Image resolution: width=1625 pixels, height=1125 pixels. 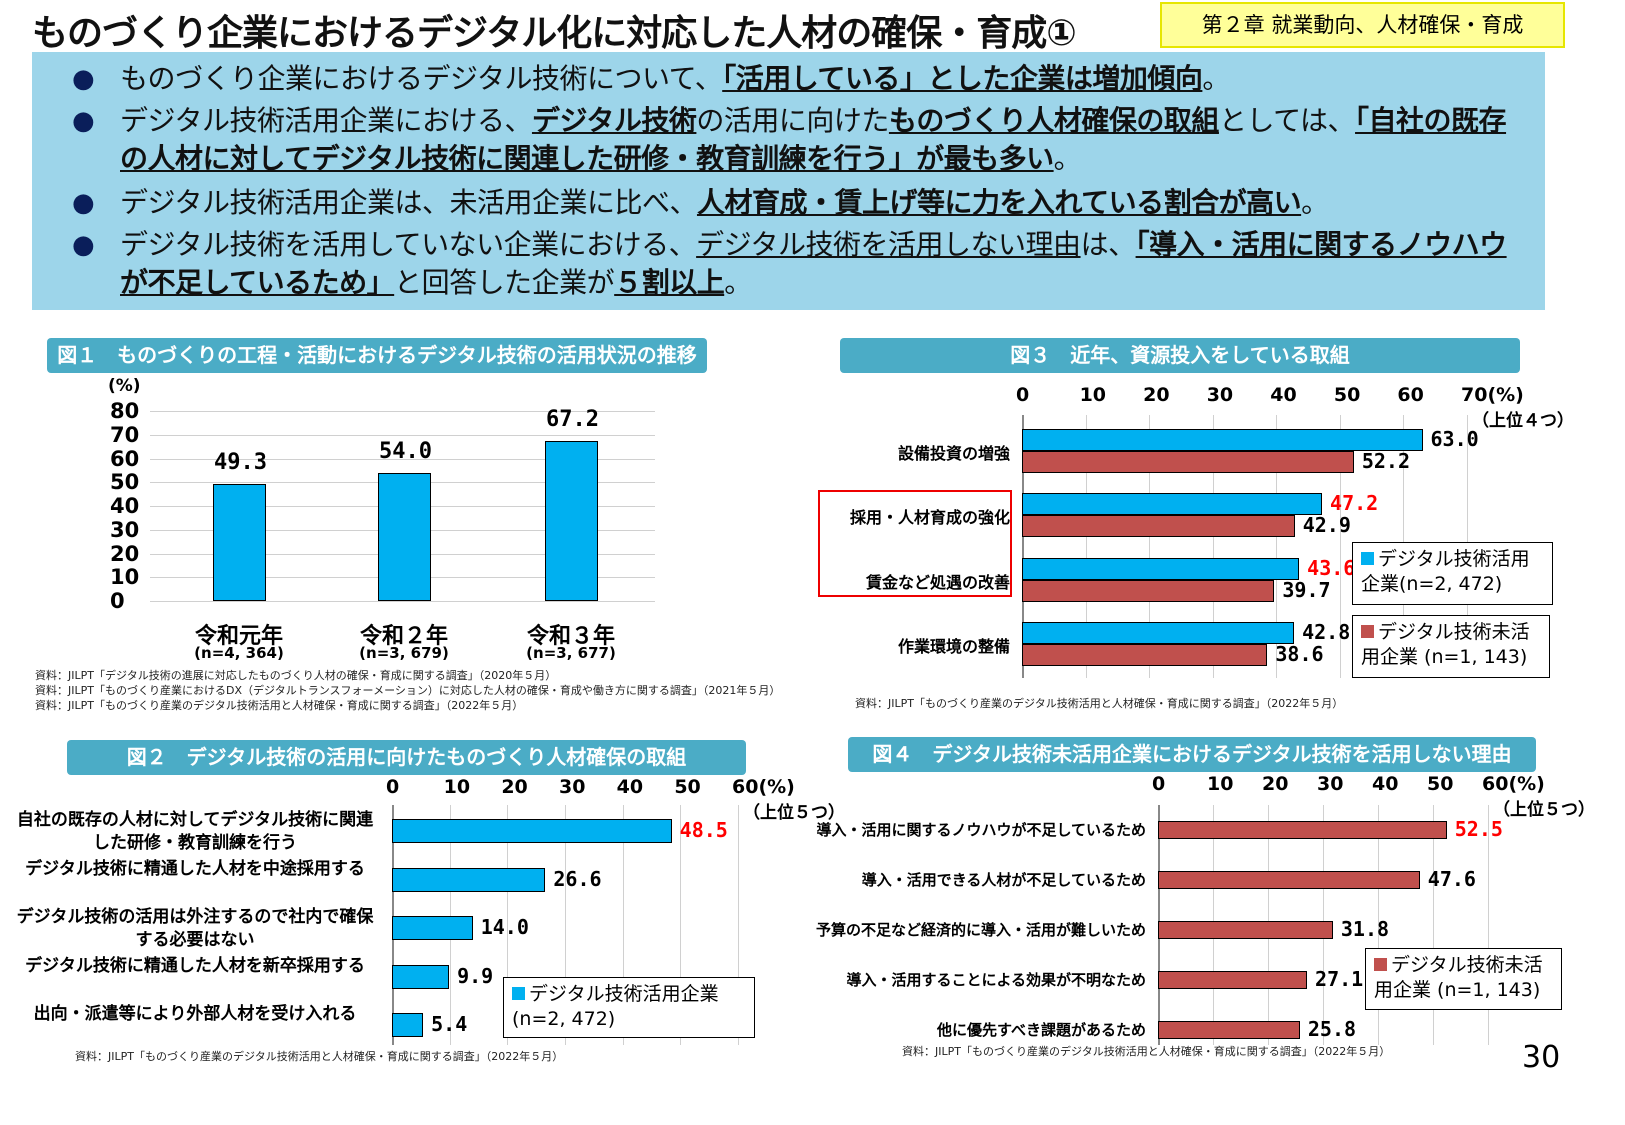 What do you see at coordinates (406, 757) in the screenshot?
I see `chart-title: 図２ デジタル技術の活用に向けたものづくり人材確保の取組` at bounding box center [406, 757].